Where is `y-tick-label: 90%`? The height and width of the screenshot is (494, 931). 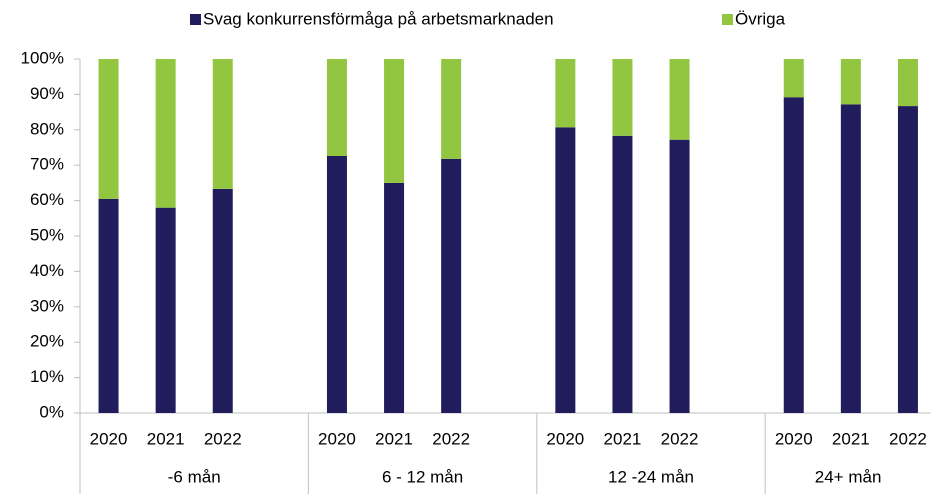 y-tick-label: 90% is located at coordinates (47, 93).